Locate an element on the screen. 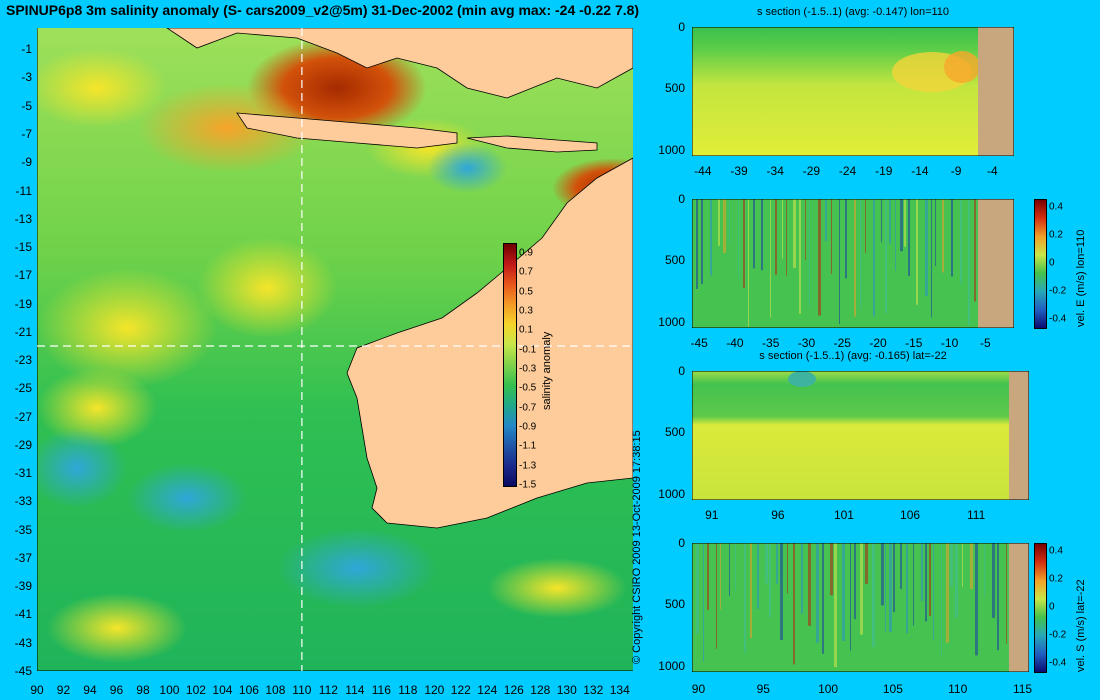 The height and width of the screenshot is (700, 1100). panel2-x-axis: -45 -40 -35 -30 -25 -20 -15 -10 -5 is located at coordinates (852, 343).